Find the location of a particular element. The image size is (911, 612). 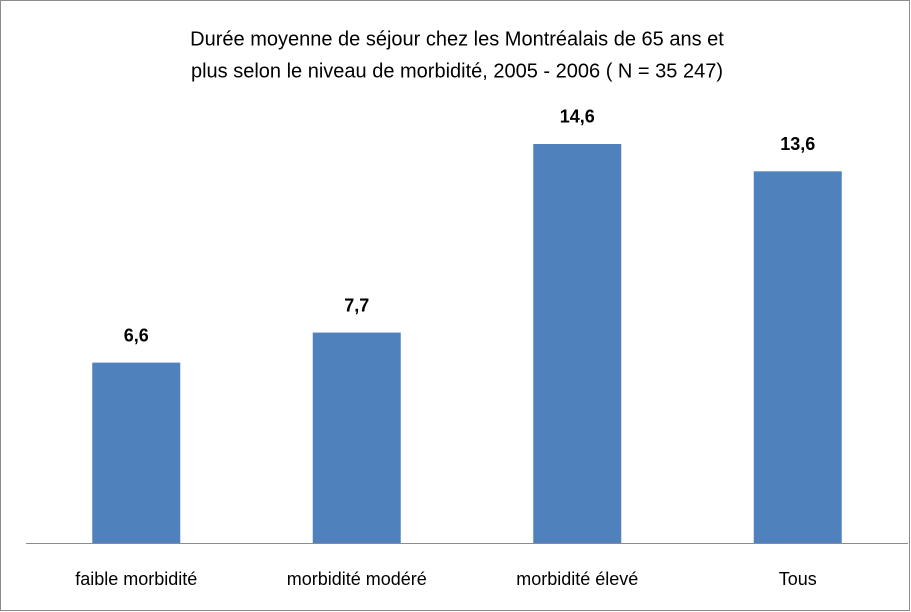

data-label: 6,6 is located at coordinates (136, 335).